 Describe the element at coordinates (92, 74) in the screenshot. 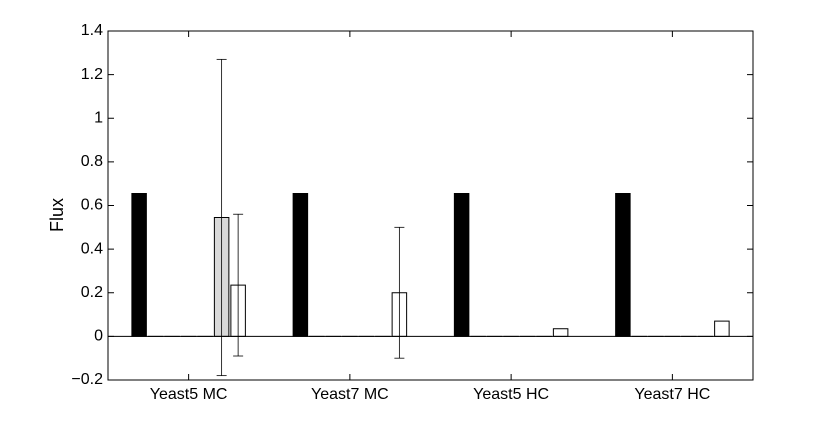

I see `y-tick-label: 1.2` at that location.